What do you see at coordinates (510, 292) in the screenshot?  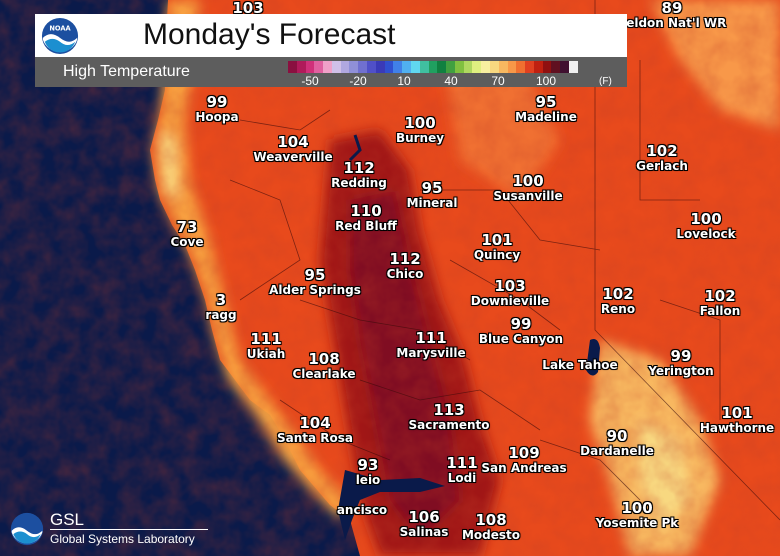 I see `city-label-downieville: 103 Downieville` at bounding box center [510, 292].